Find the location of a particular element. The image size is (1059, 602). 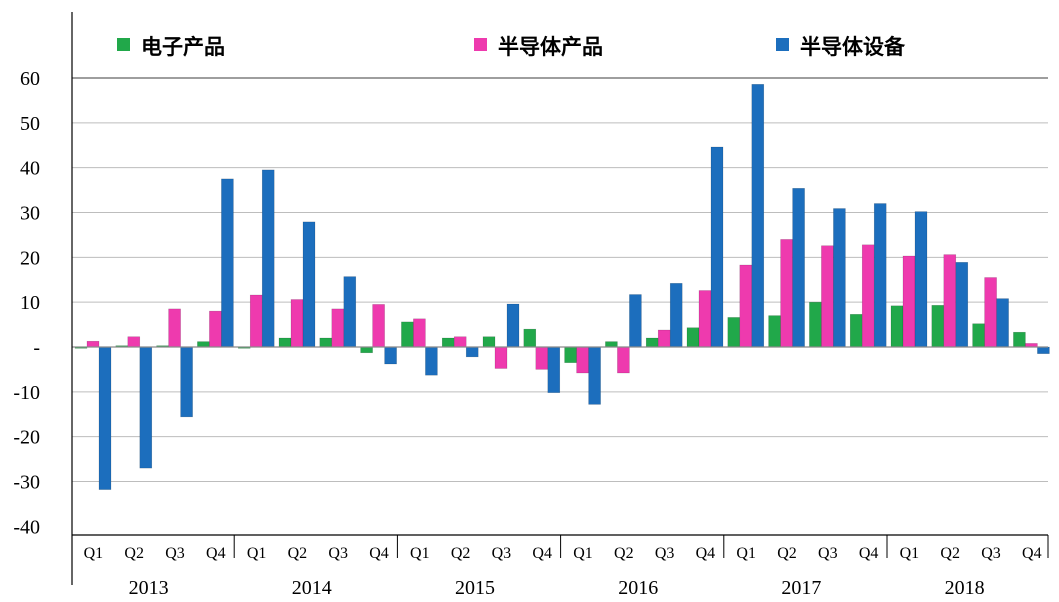

x-tick-year-label: 2014 is located at coordinates (312, 588).